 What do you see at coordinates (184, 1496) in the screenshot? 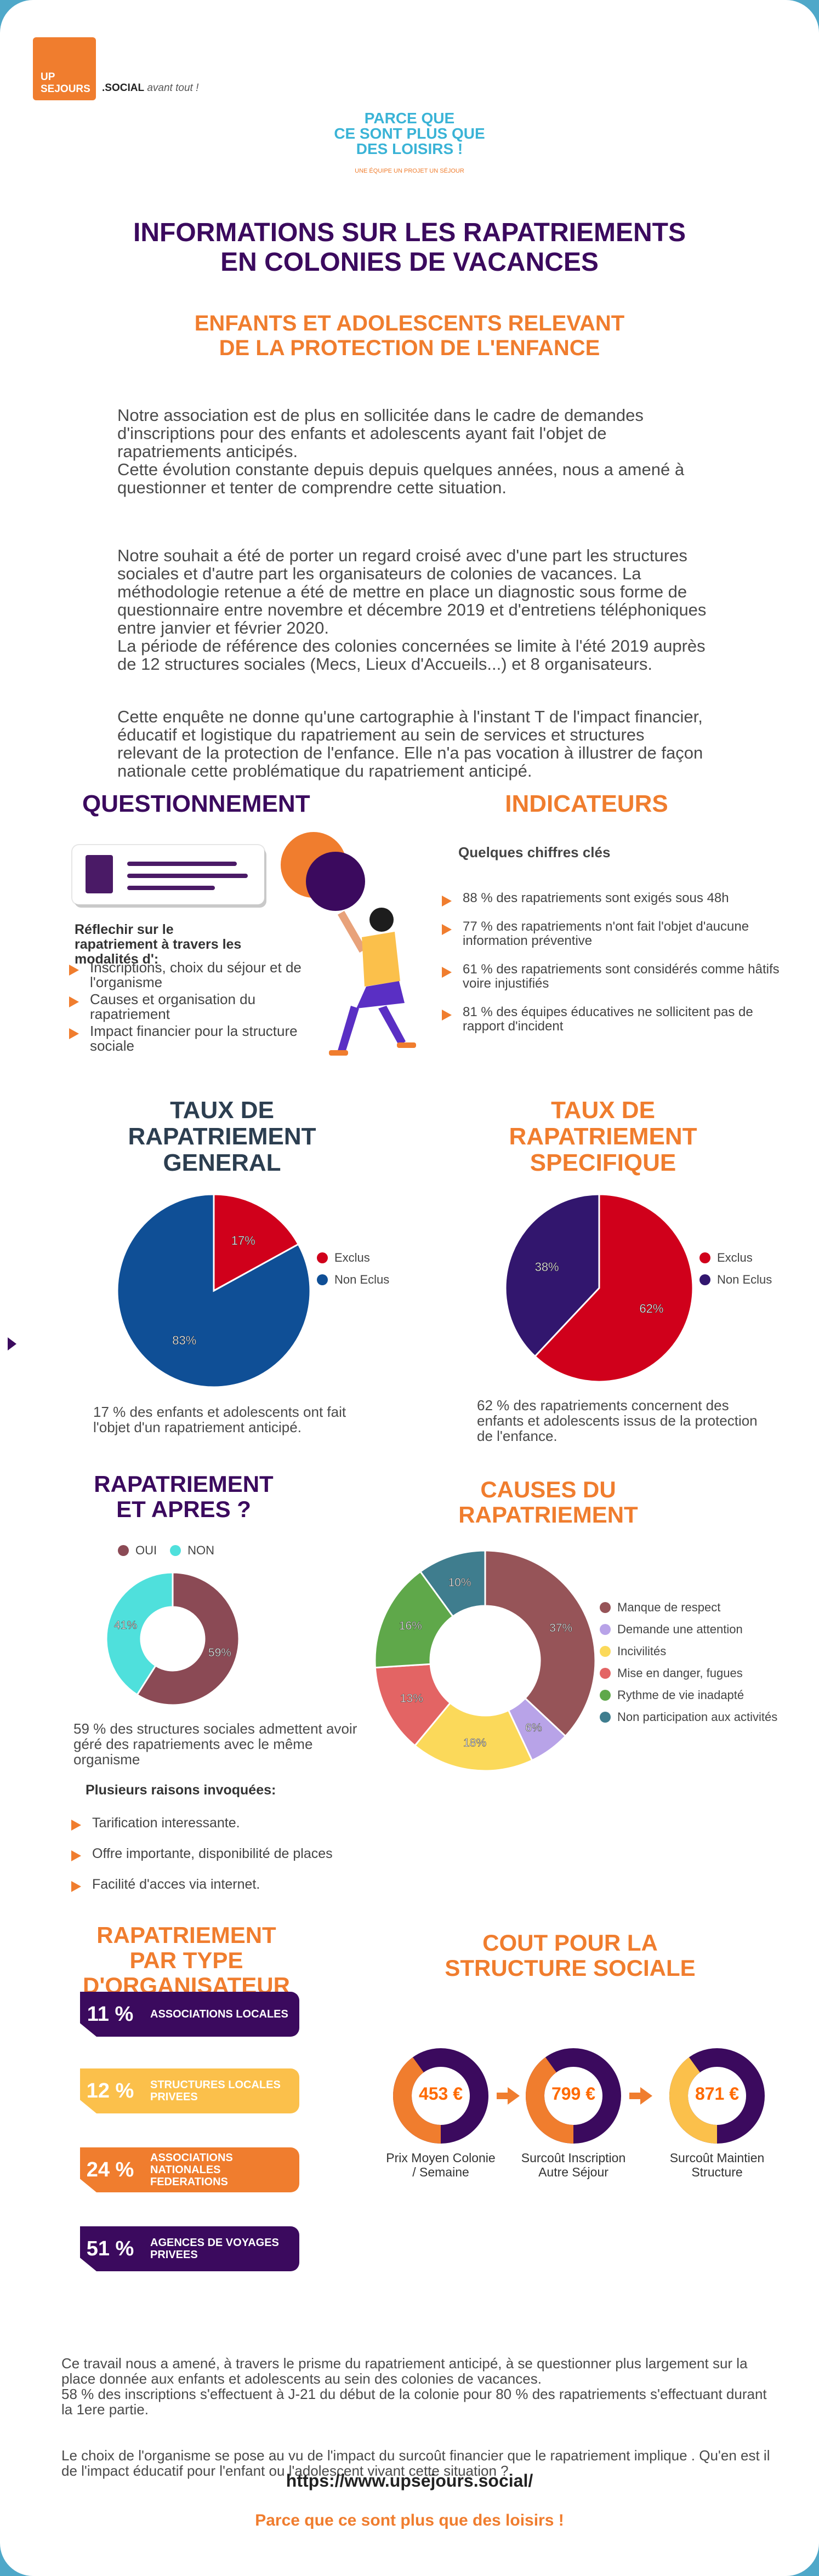
I see `apres-title: RAPATRIEMENT ET APRES ?` at bounding box center [184, 1496].